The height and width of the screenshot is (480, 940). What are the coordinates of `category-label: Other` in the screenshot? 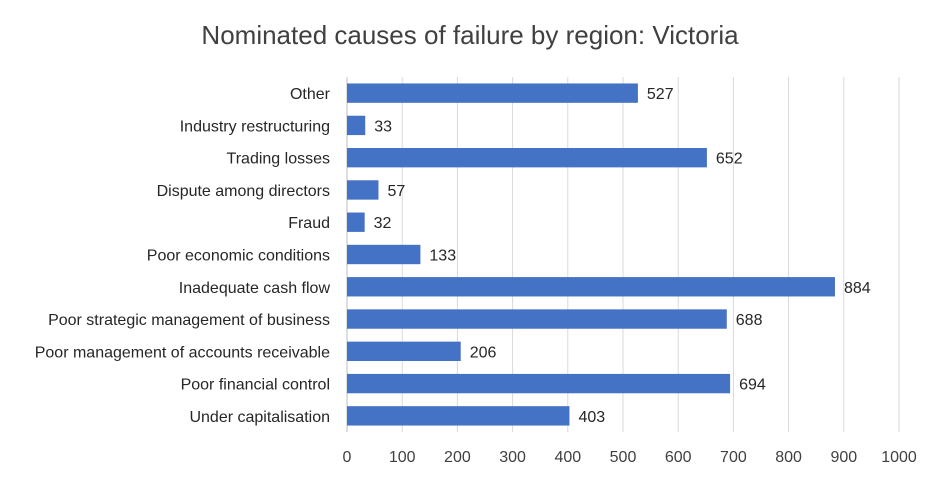 It's located at (310, 94).